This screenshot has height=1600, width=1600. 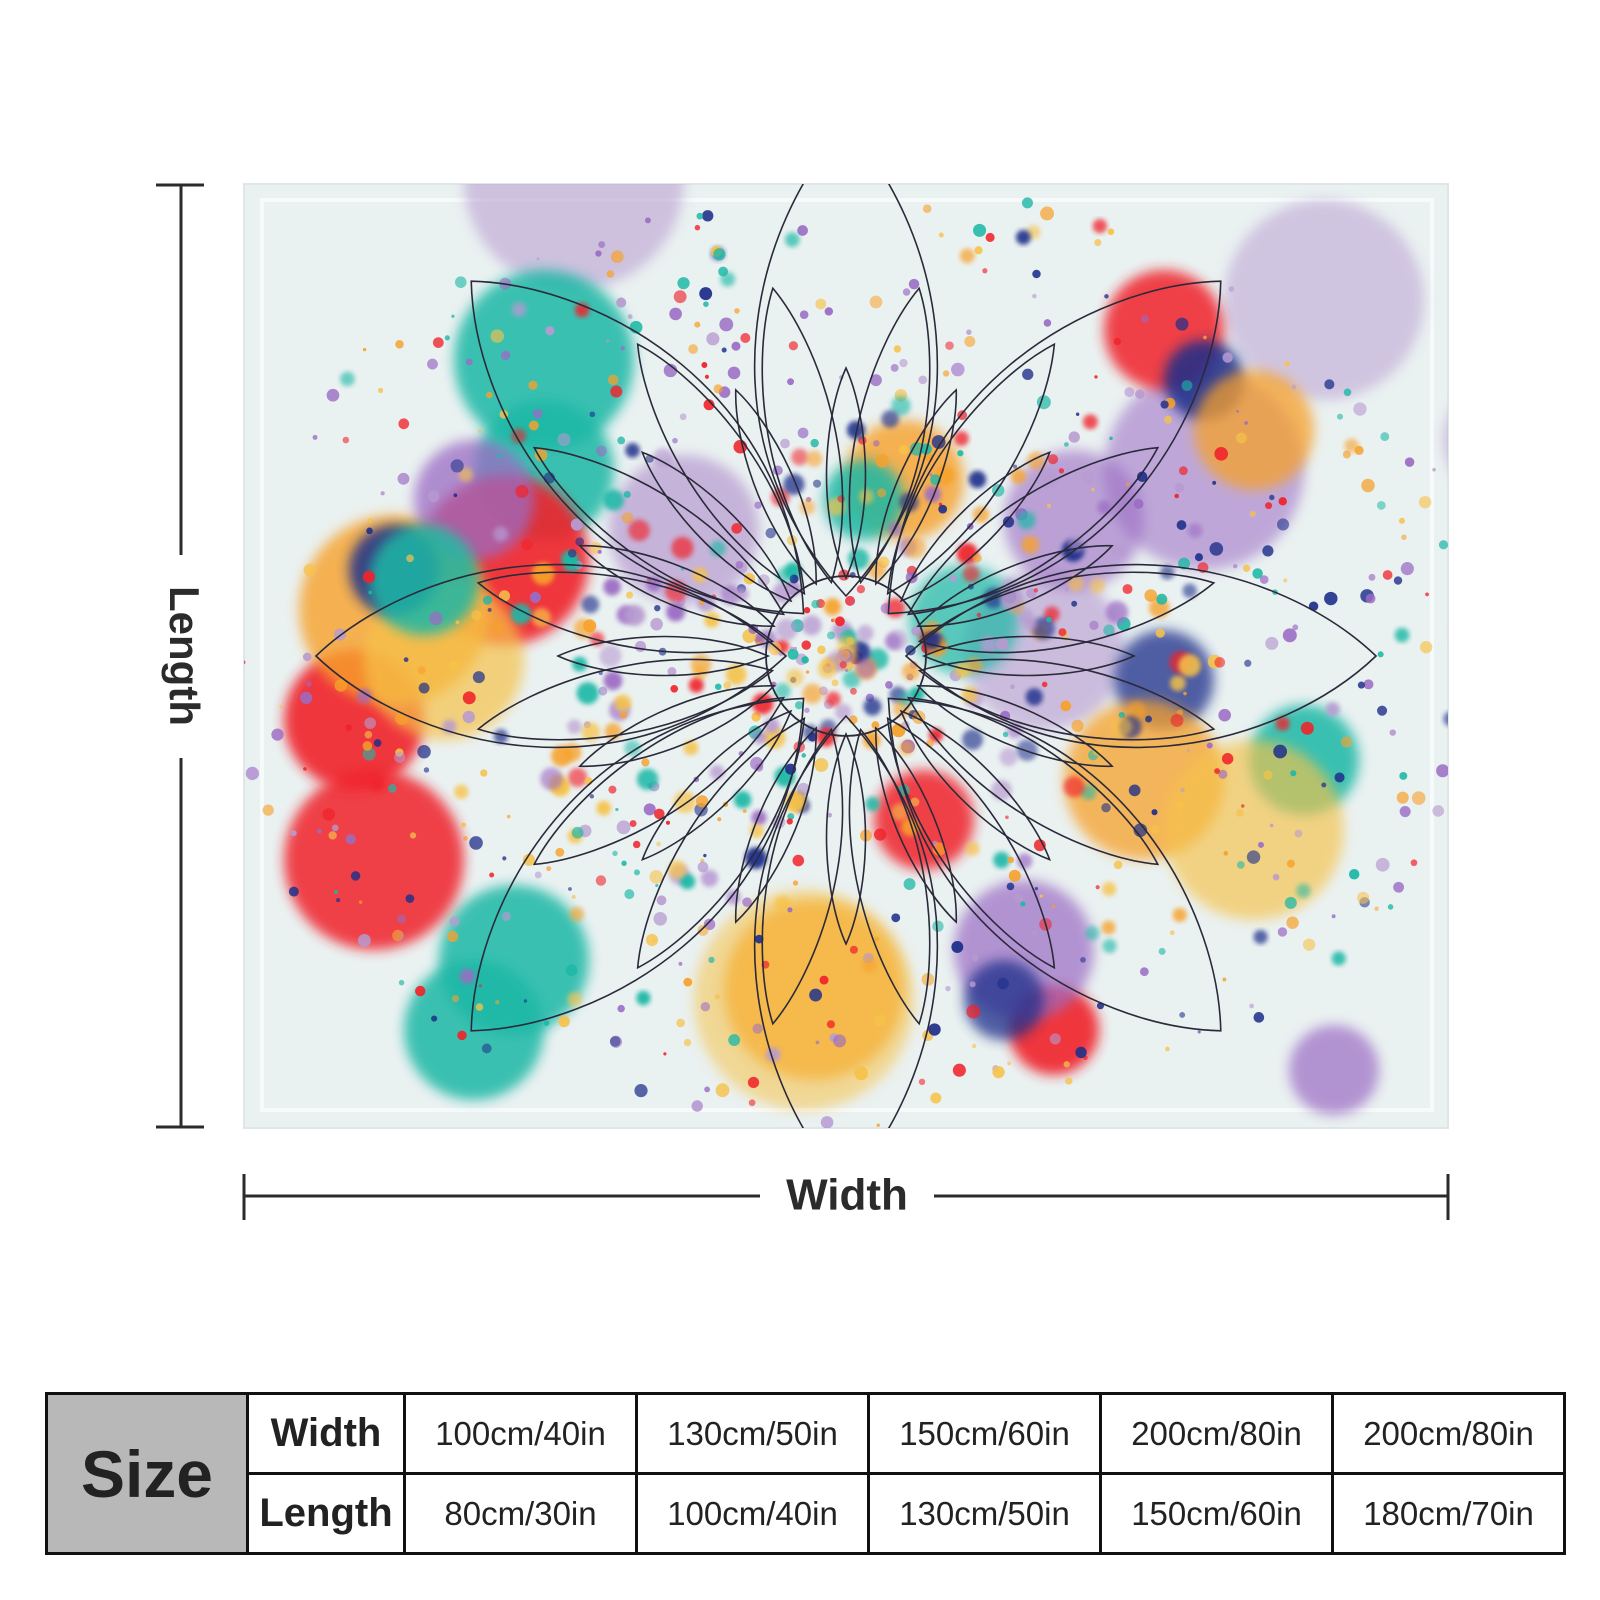 What do you see at coordinates (1216, 1513) in the screenshot?
I see `length-value-4: 150cm/60in` at bounding box center [1216, 1513].